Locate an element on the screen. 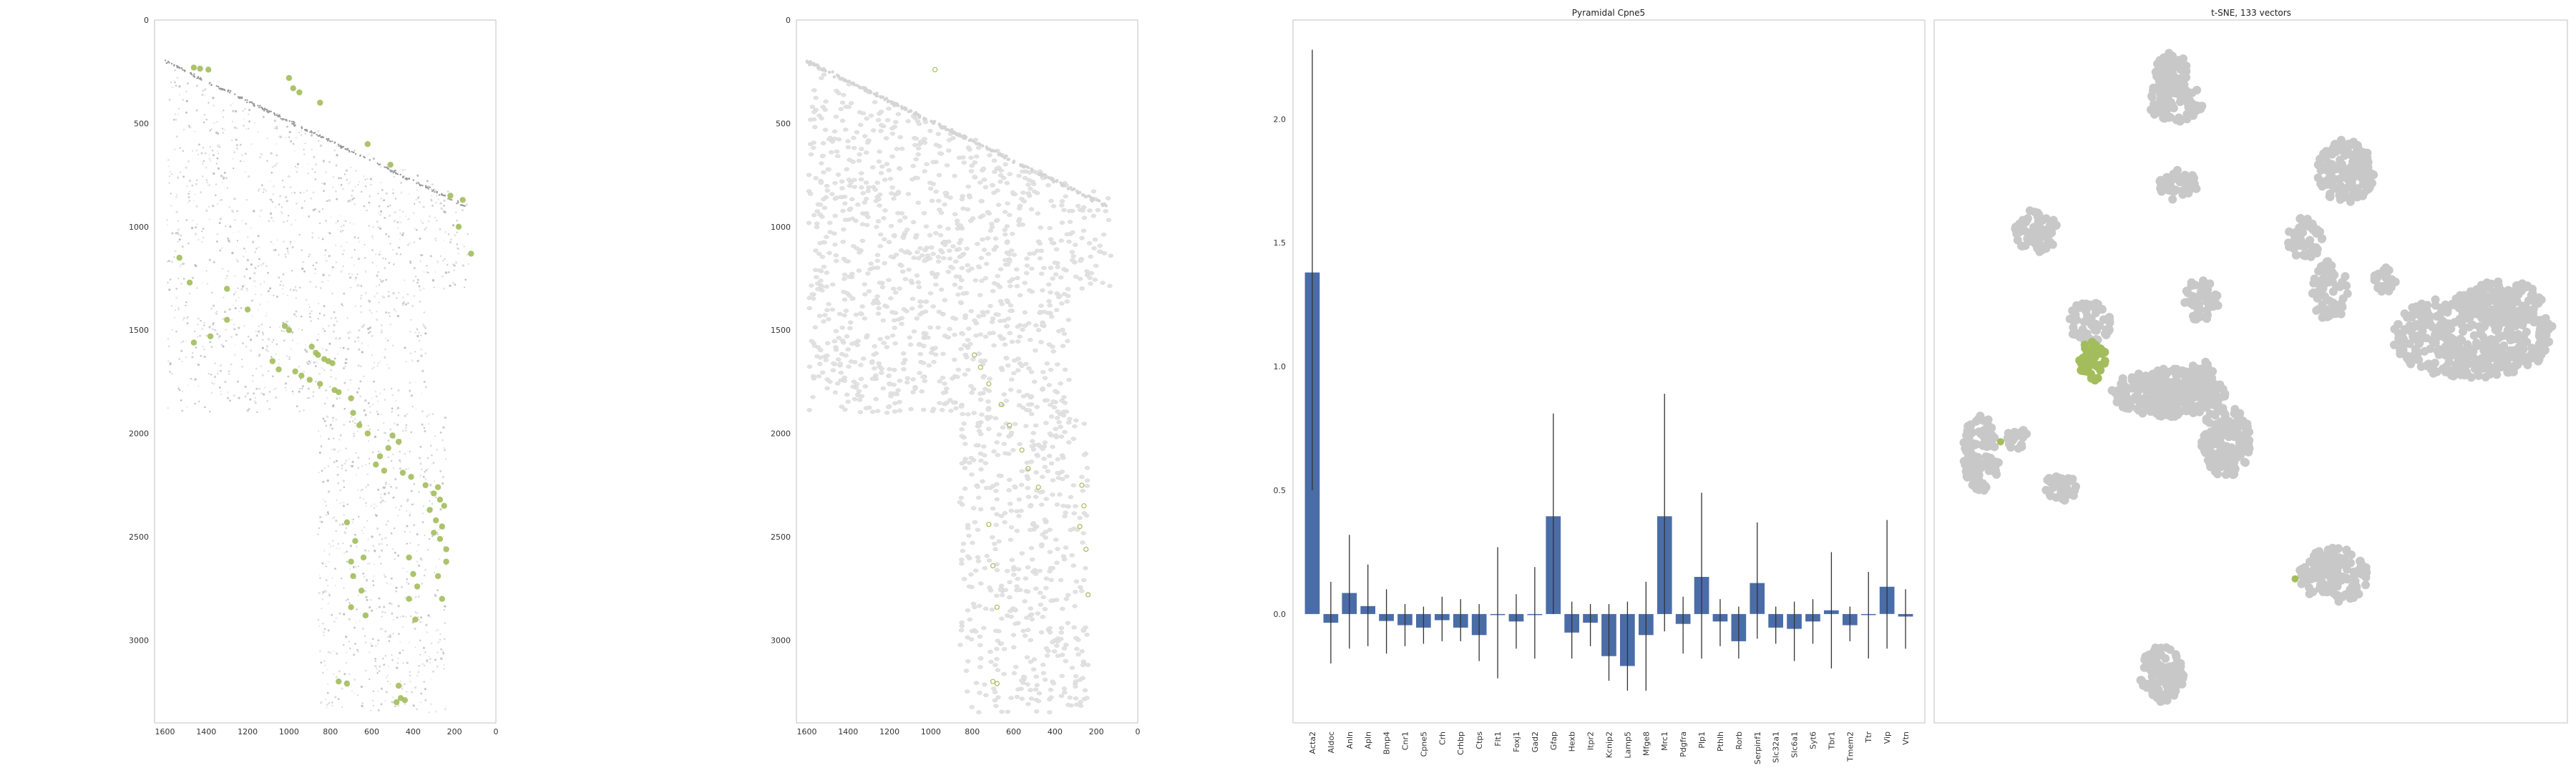 The height and width of the screenshot is (773, 2576). y-tick-label: 1000 is located at coordinates (139, 228).